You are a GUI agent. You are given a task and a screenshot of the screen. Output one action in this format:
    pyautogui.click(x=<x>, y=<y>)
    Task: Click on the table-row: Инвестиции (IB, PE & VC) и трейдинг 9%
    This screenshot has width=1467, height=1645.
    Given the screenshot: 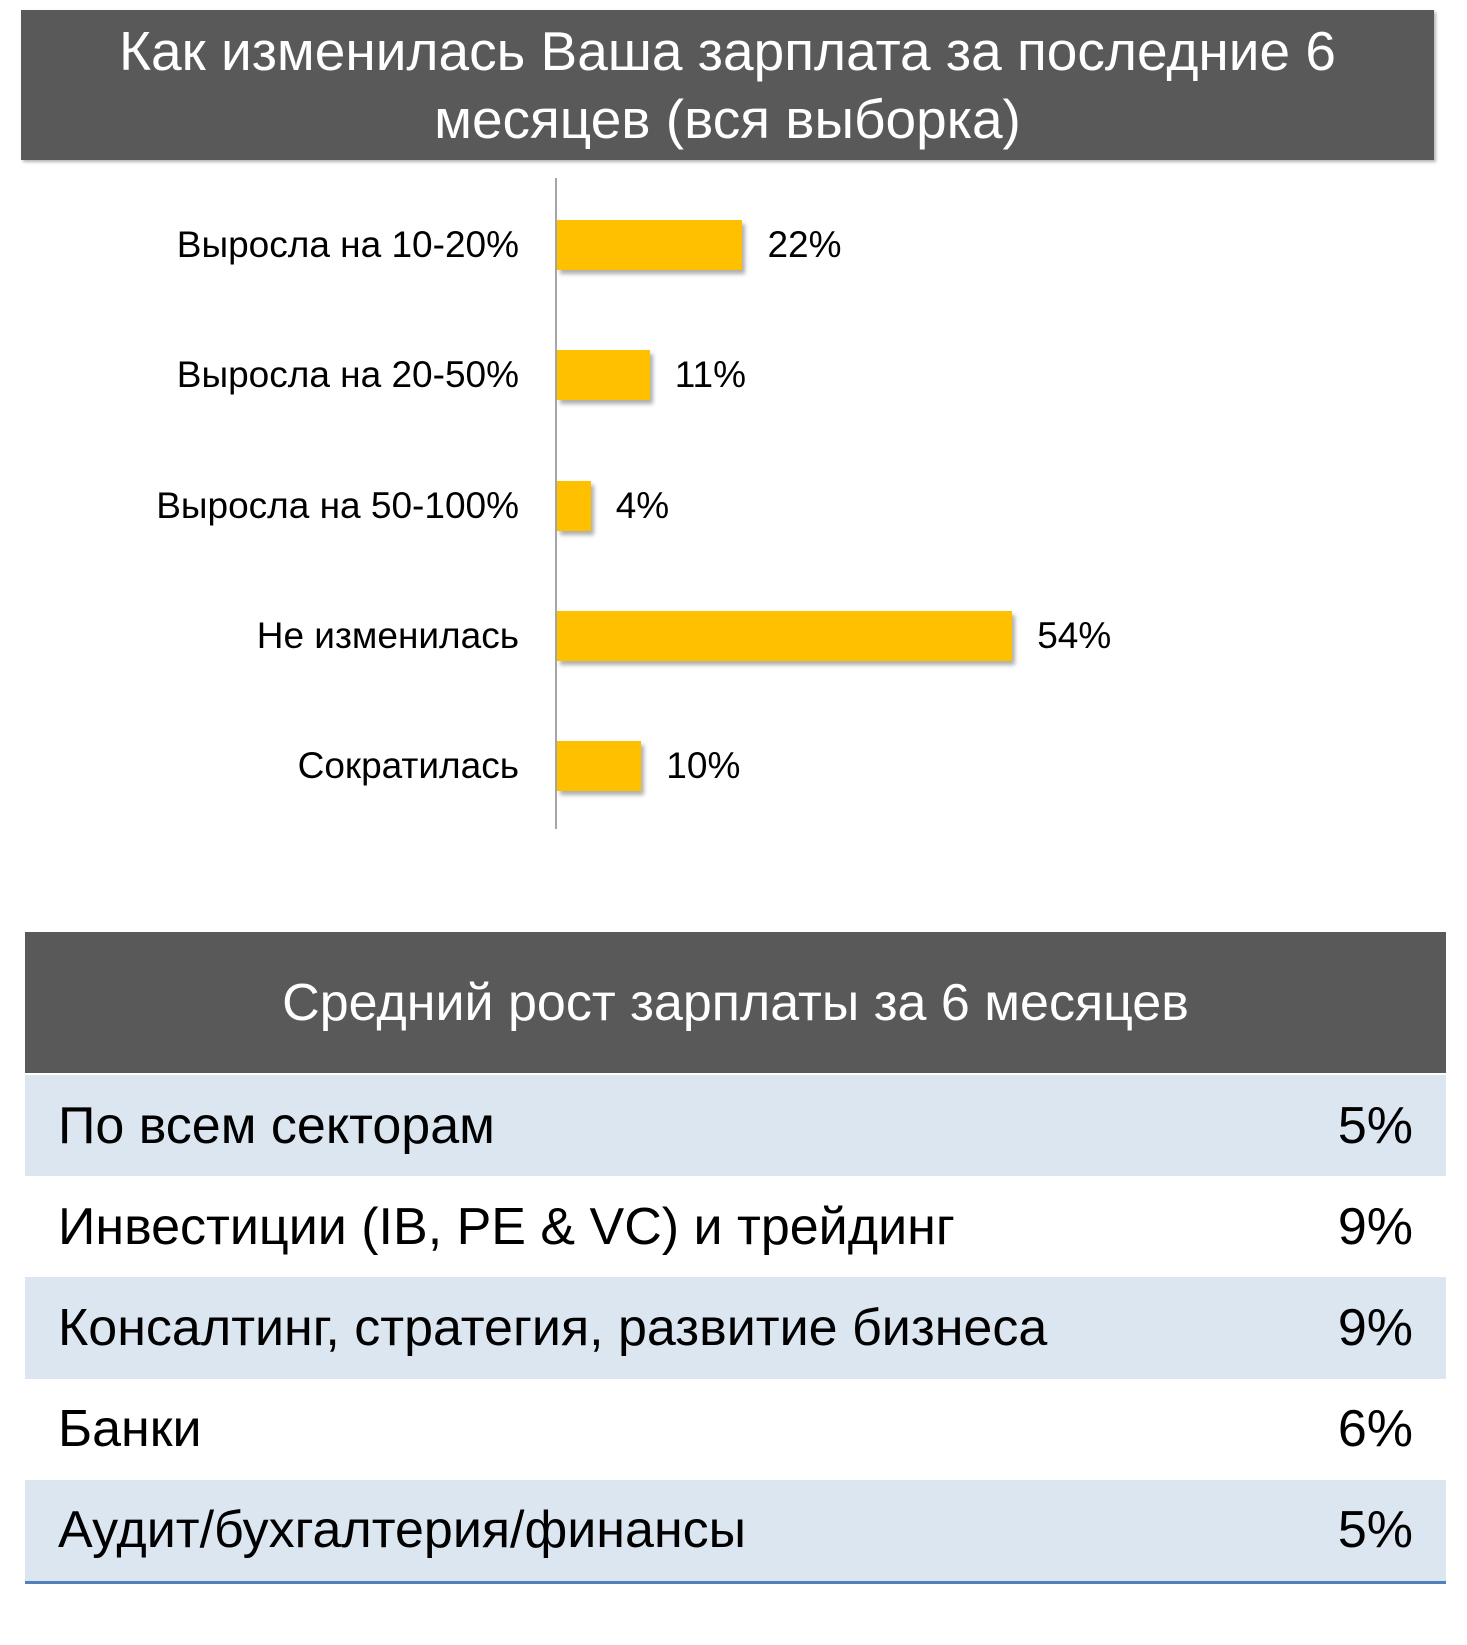 What is the action you would take?
    pyautogui.click(x=735, y=1227)
    